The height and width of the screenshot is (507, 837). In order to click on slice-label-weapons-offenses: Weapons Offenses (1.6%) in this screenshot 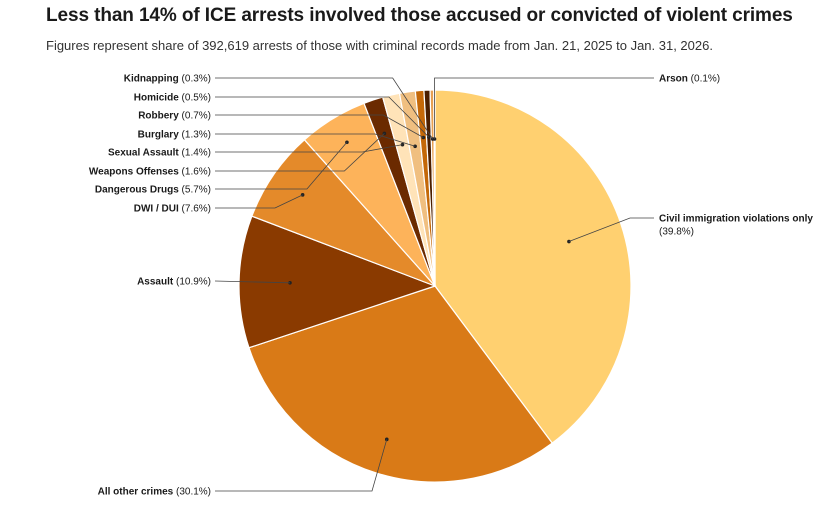, I will do `click(150, 172)`.